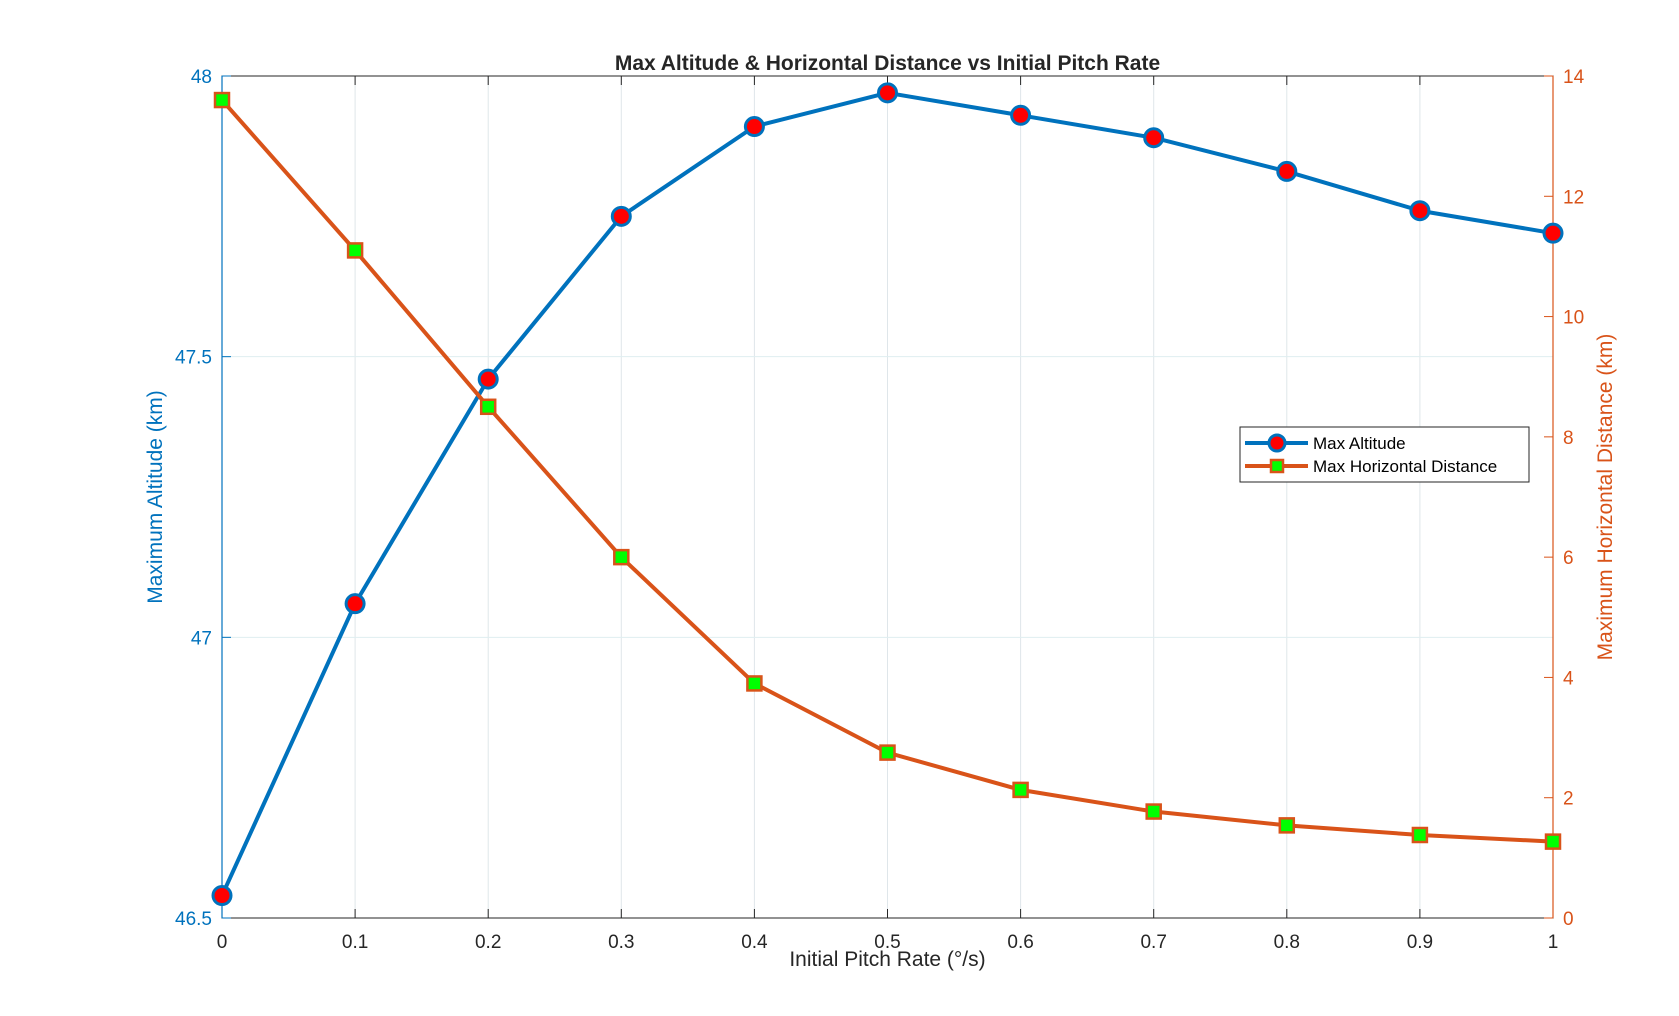 Image resolution: width=1679 pixels, height=1016 pixels. I want to click on x-tick-label: 0, so click(222, 942).